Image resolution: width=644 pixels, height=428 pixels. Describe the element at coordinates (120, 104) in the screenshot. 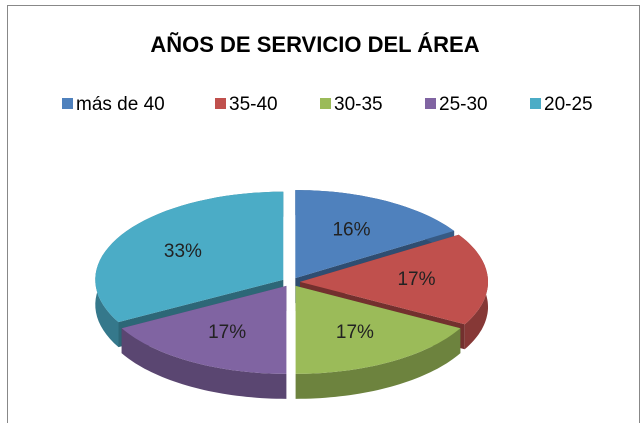

I see `legend-label: más de 40` at that location.